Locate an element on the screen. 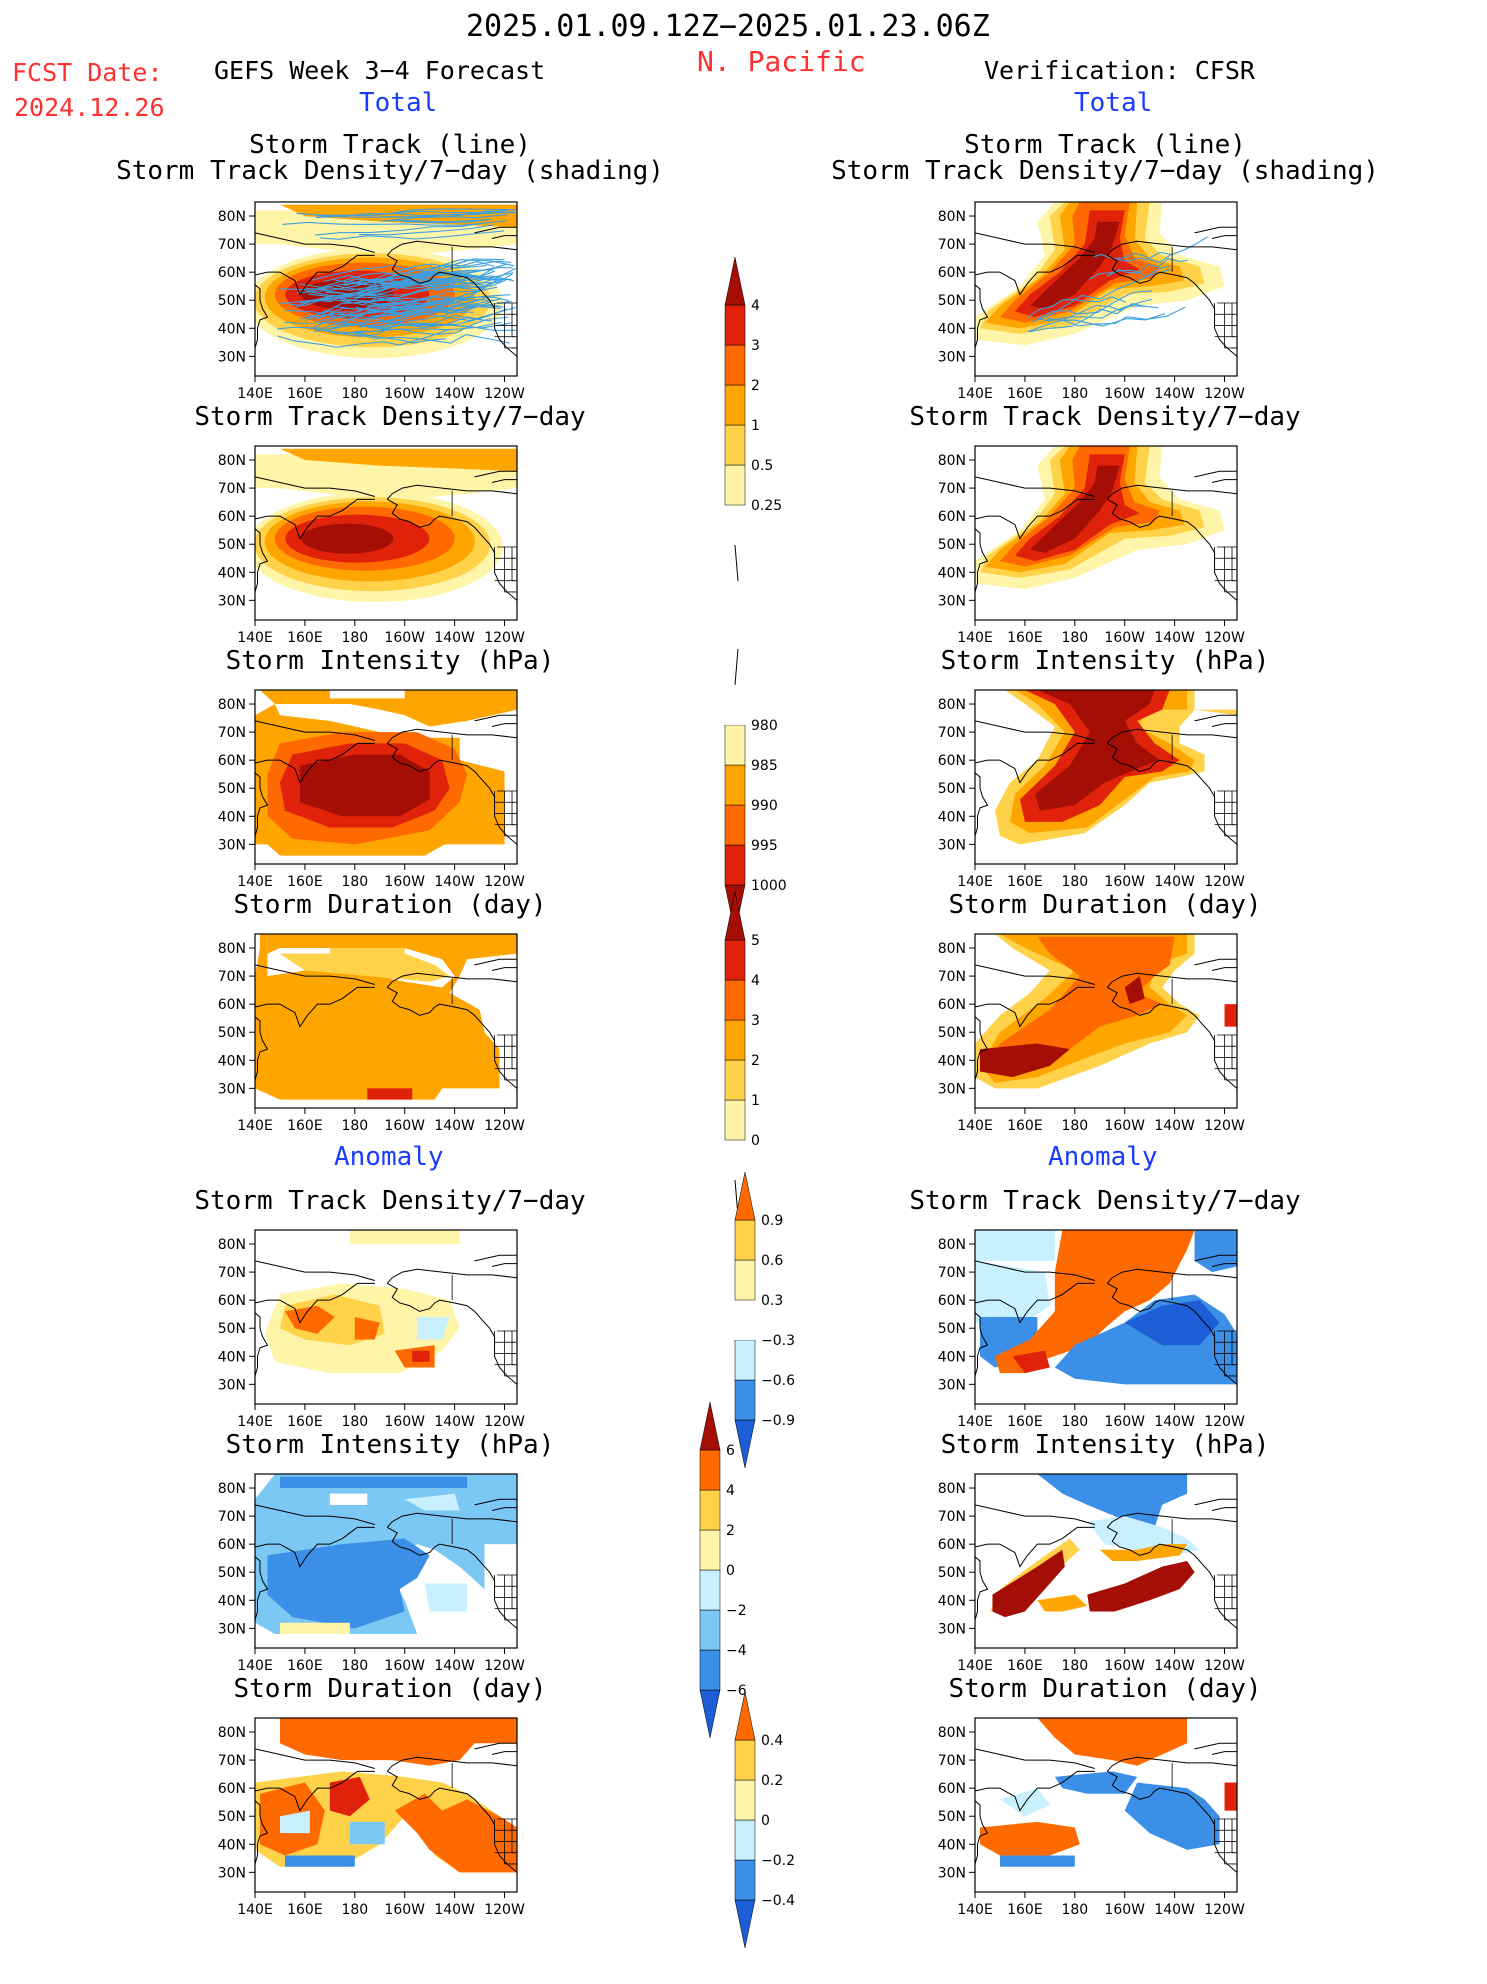  total-label-left: Total is located at coordinates (398, 103).